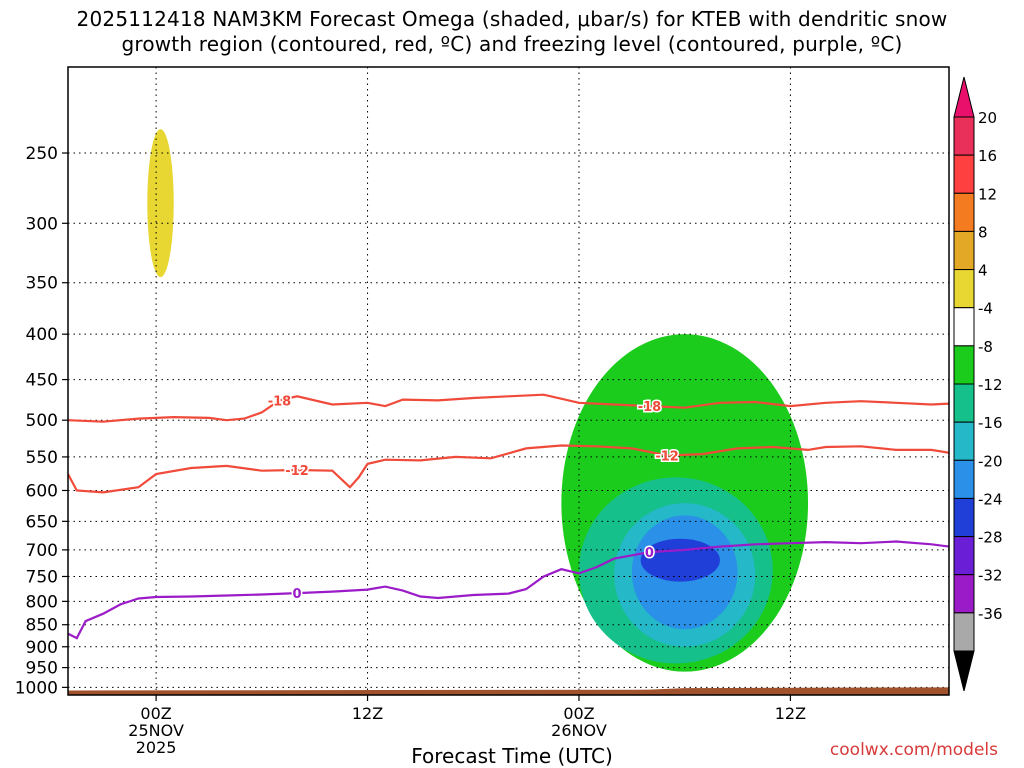 The height and width of the screenshot is (768, 1024). I want to click on colorbar-label-13: -36, so click(990, 614).